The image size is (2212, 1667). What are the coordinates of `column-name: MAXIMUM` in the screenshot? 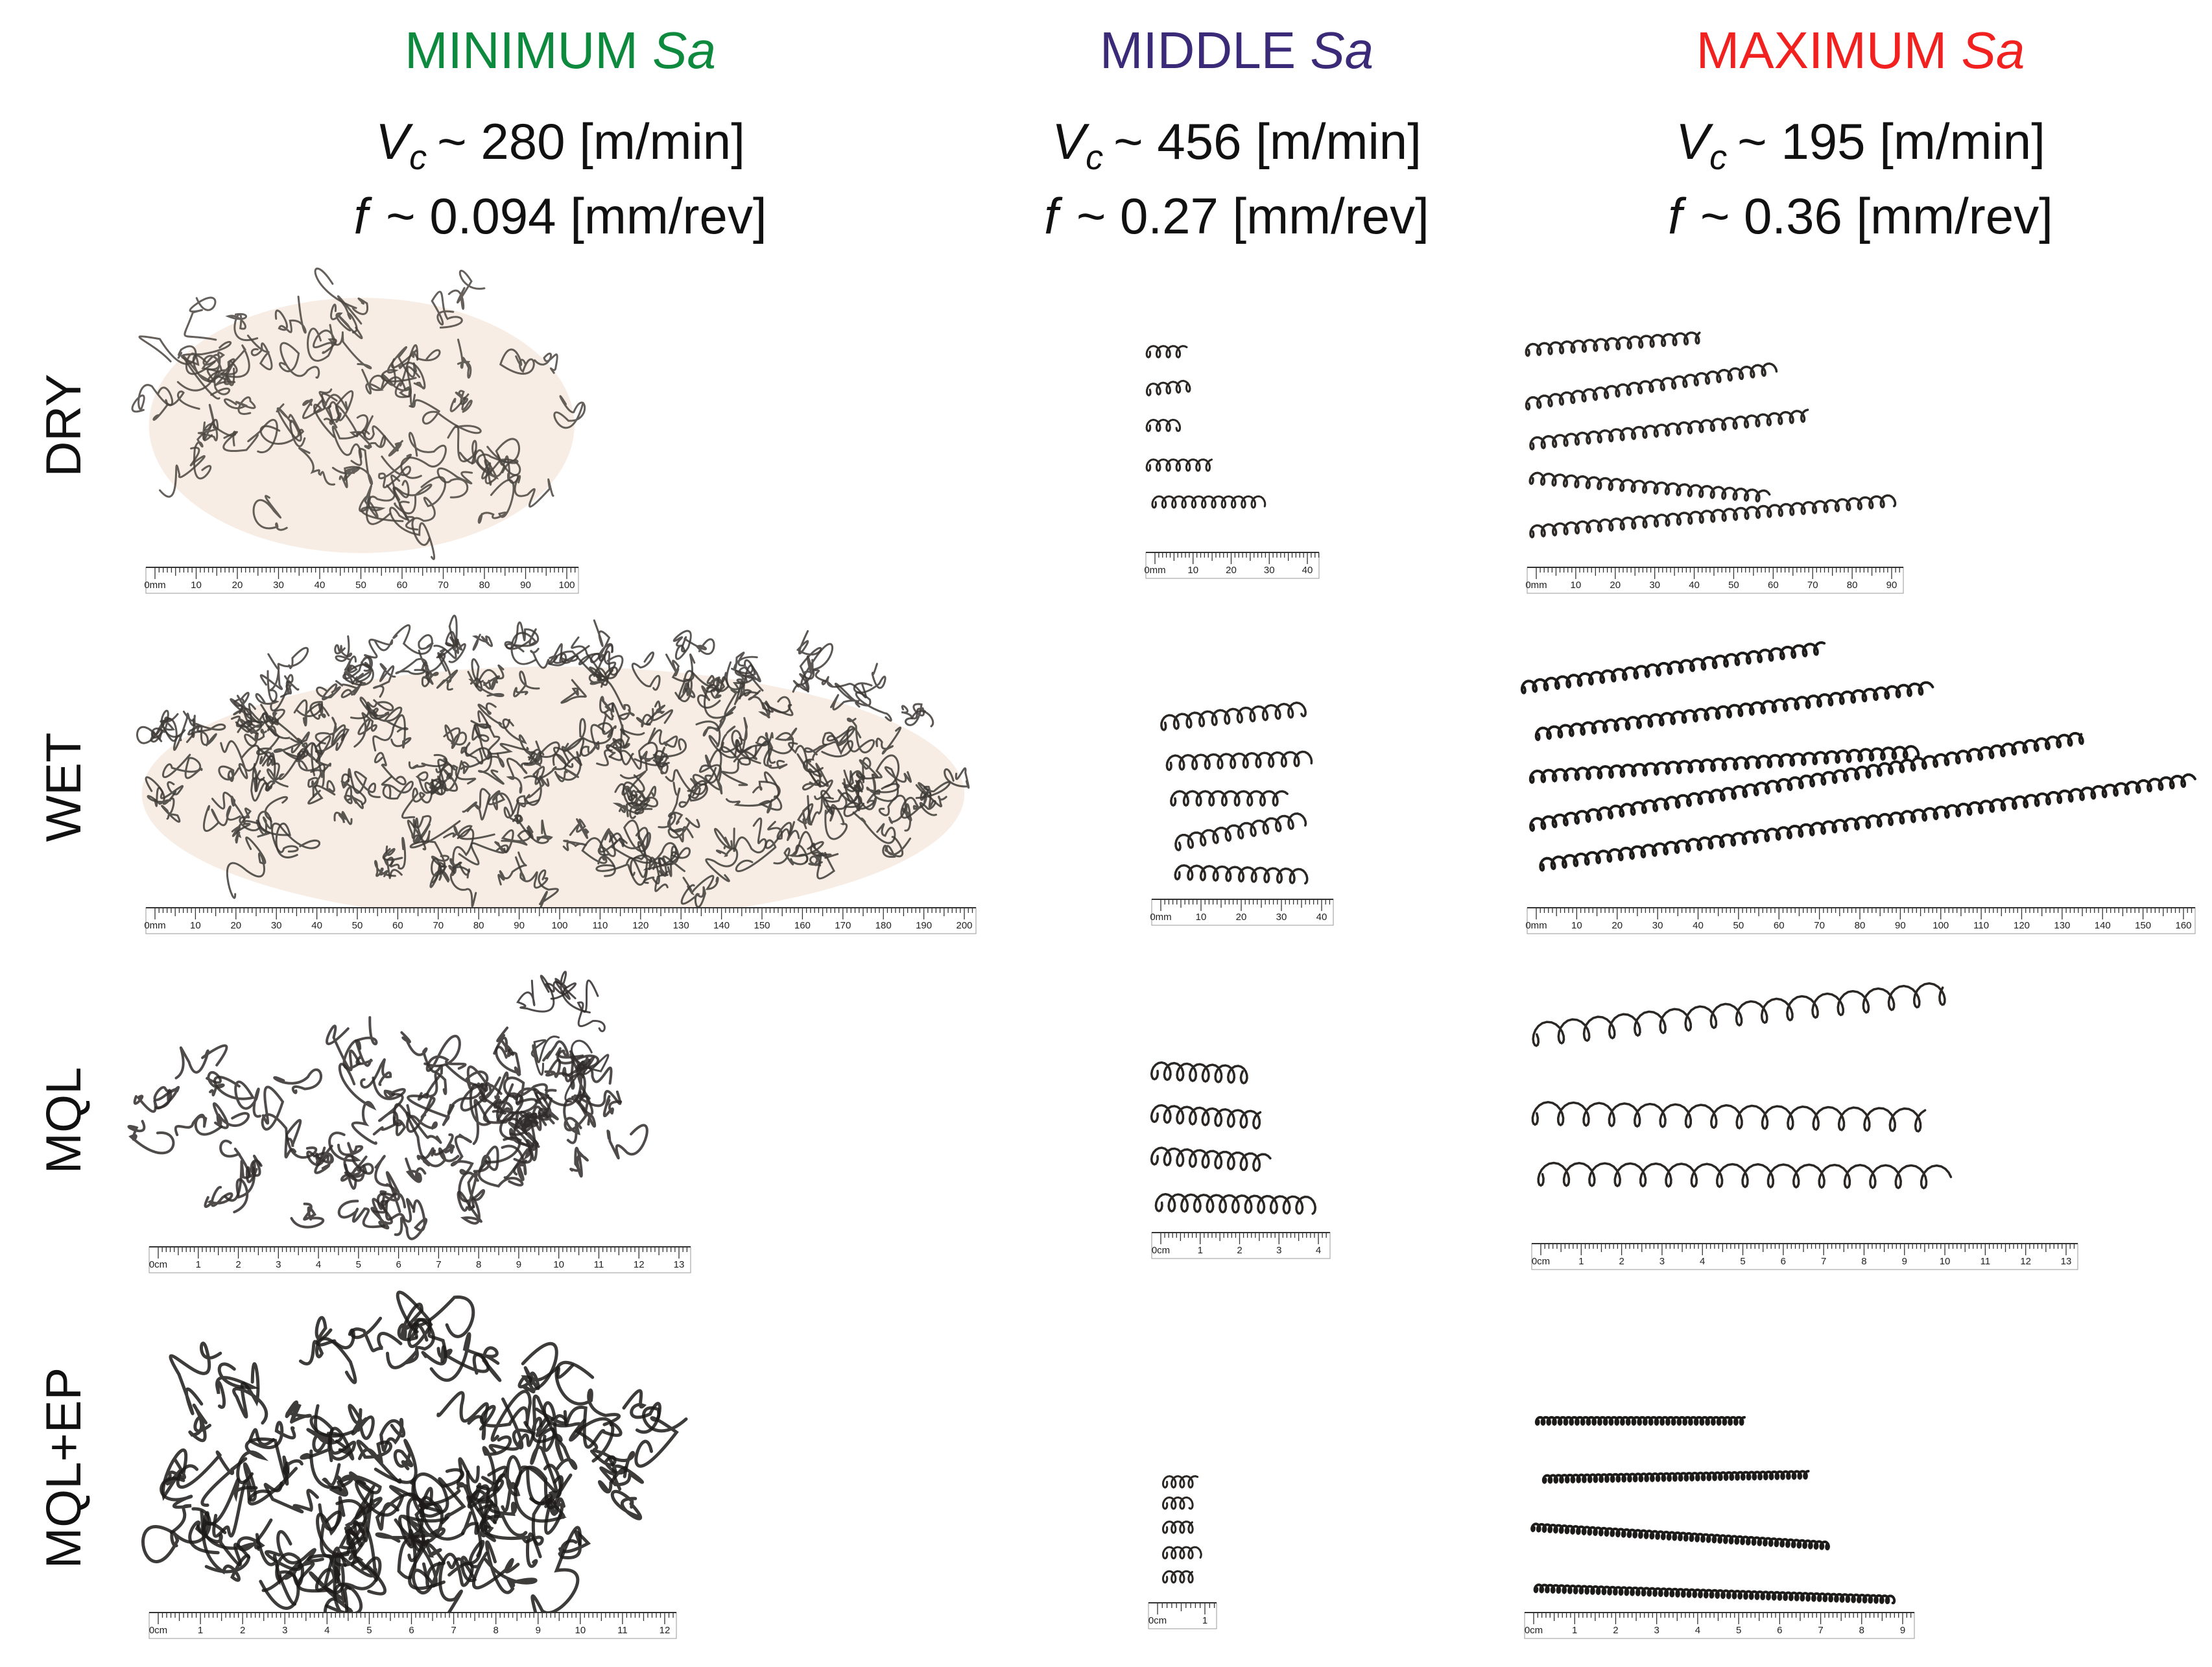 It's located at (1821, 50).